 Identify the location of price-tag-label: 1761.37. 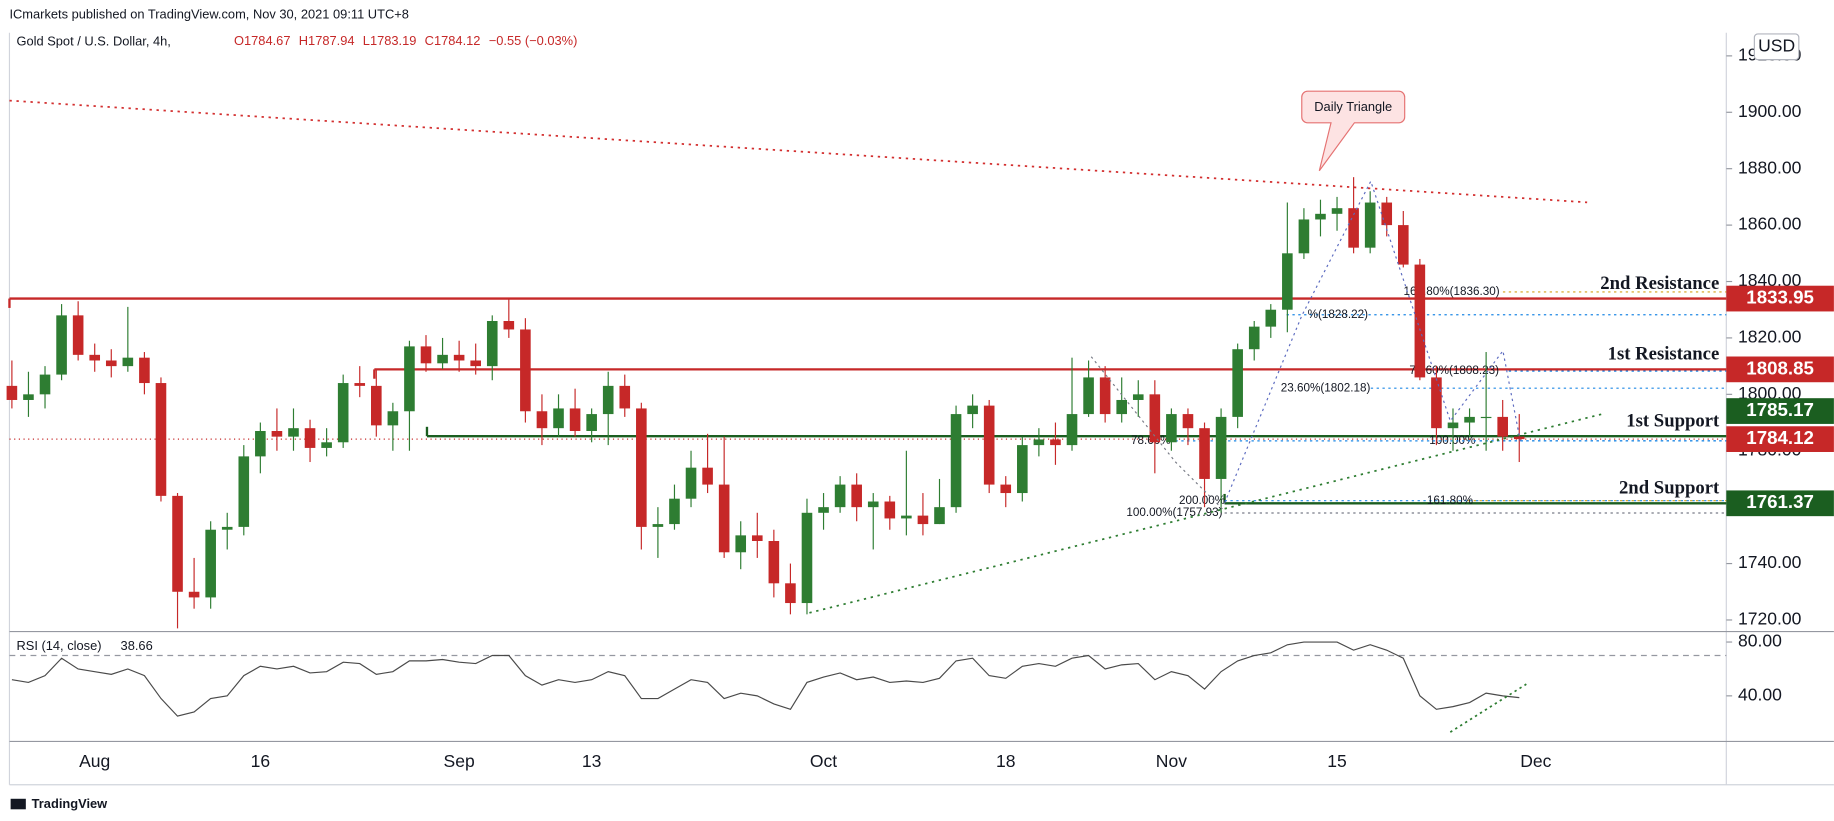
(1780, 501).